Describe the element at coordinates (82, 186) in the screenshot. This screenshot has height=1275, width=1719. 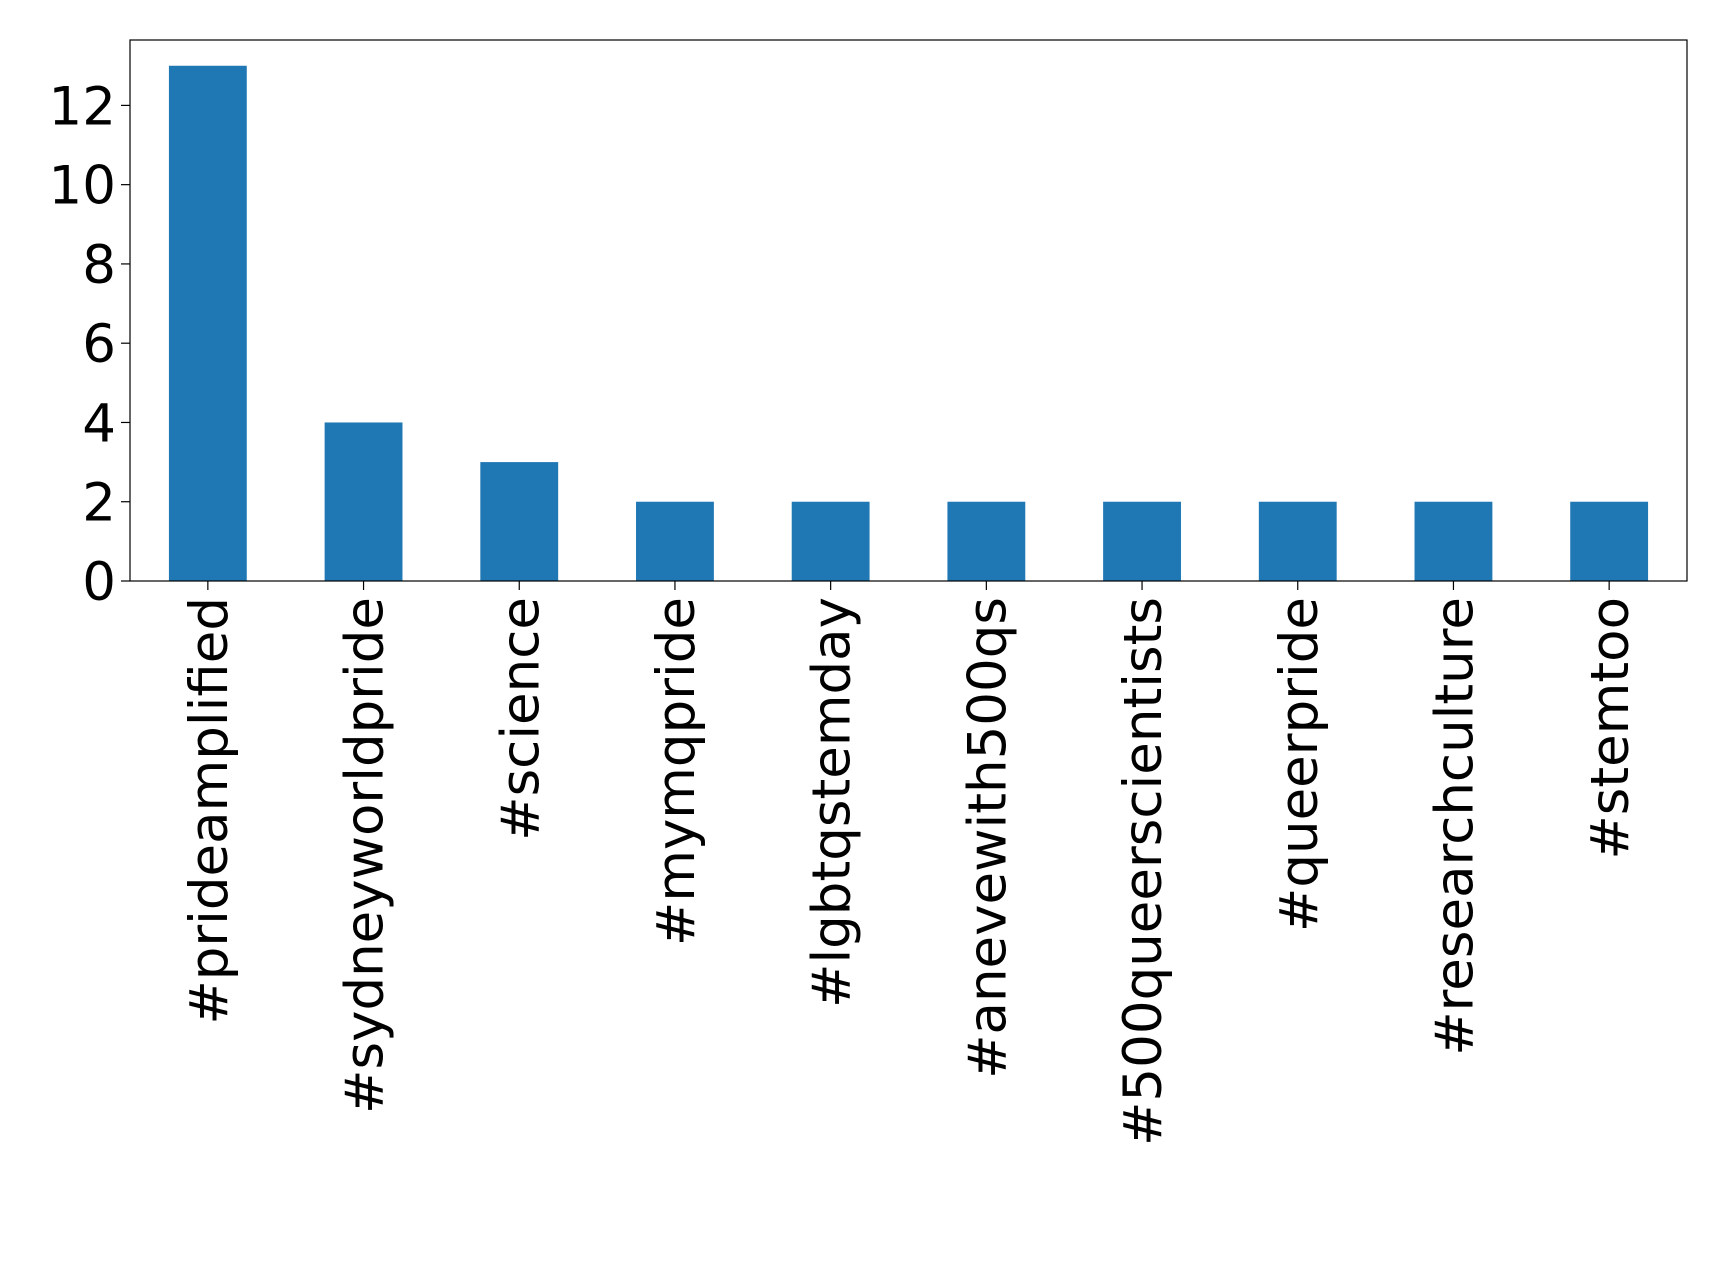
I see `y-tick-label: 10` at that location.